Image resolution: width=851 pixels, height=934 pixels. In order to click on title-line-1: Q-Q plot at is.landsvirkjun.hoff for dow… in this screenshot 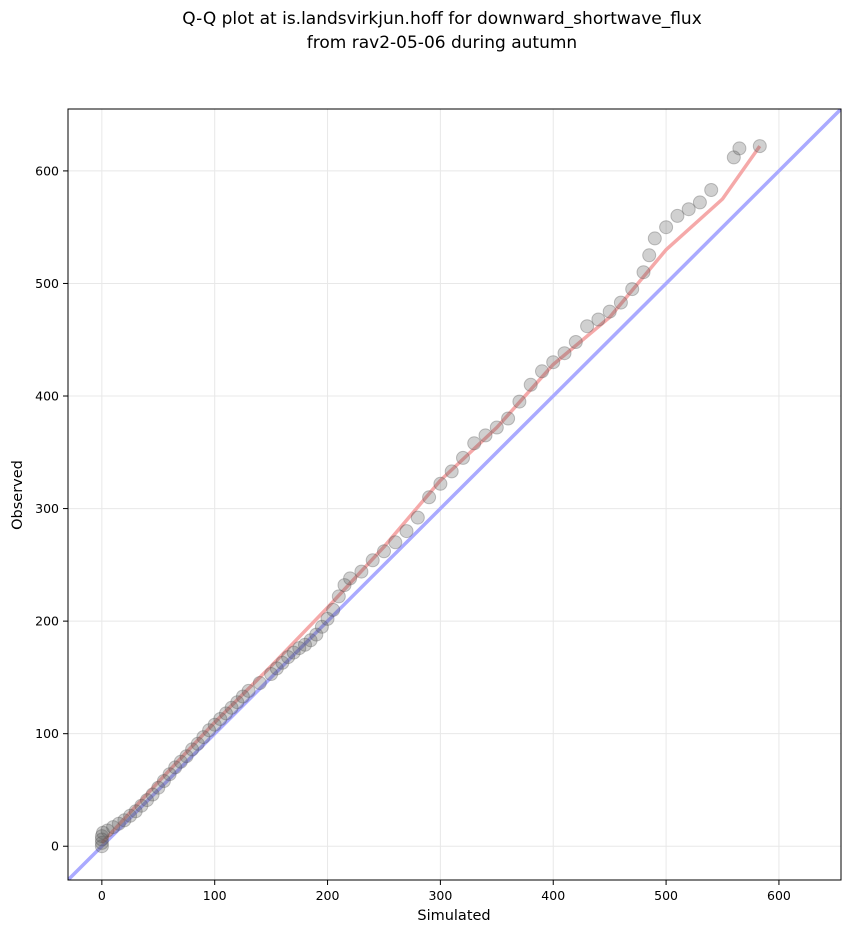, I will do `click(442, 19)`.